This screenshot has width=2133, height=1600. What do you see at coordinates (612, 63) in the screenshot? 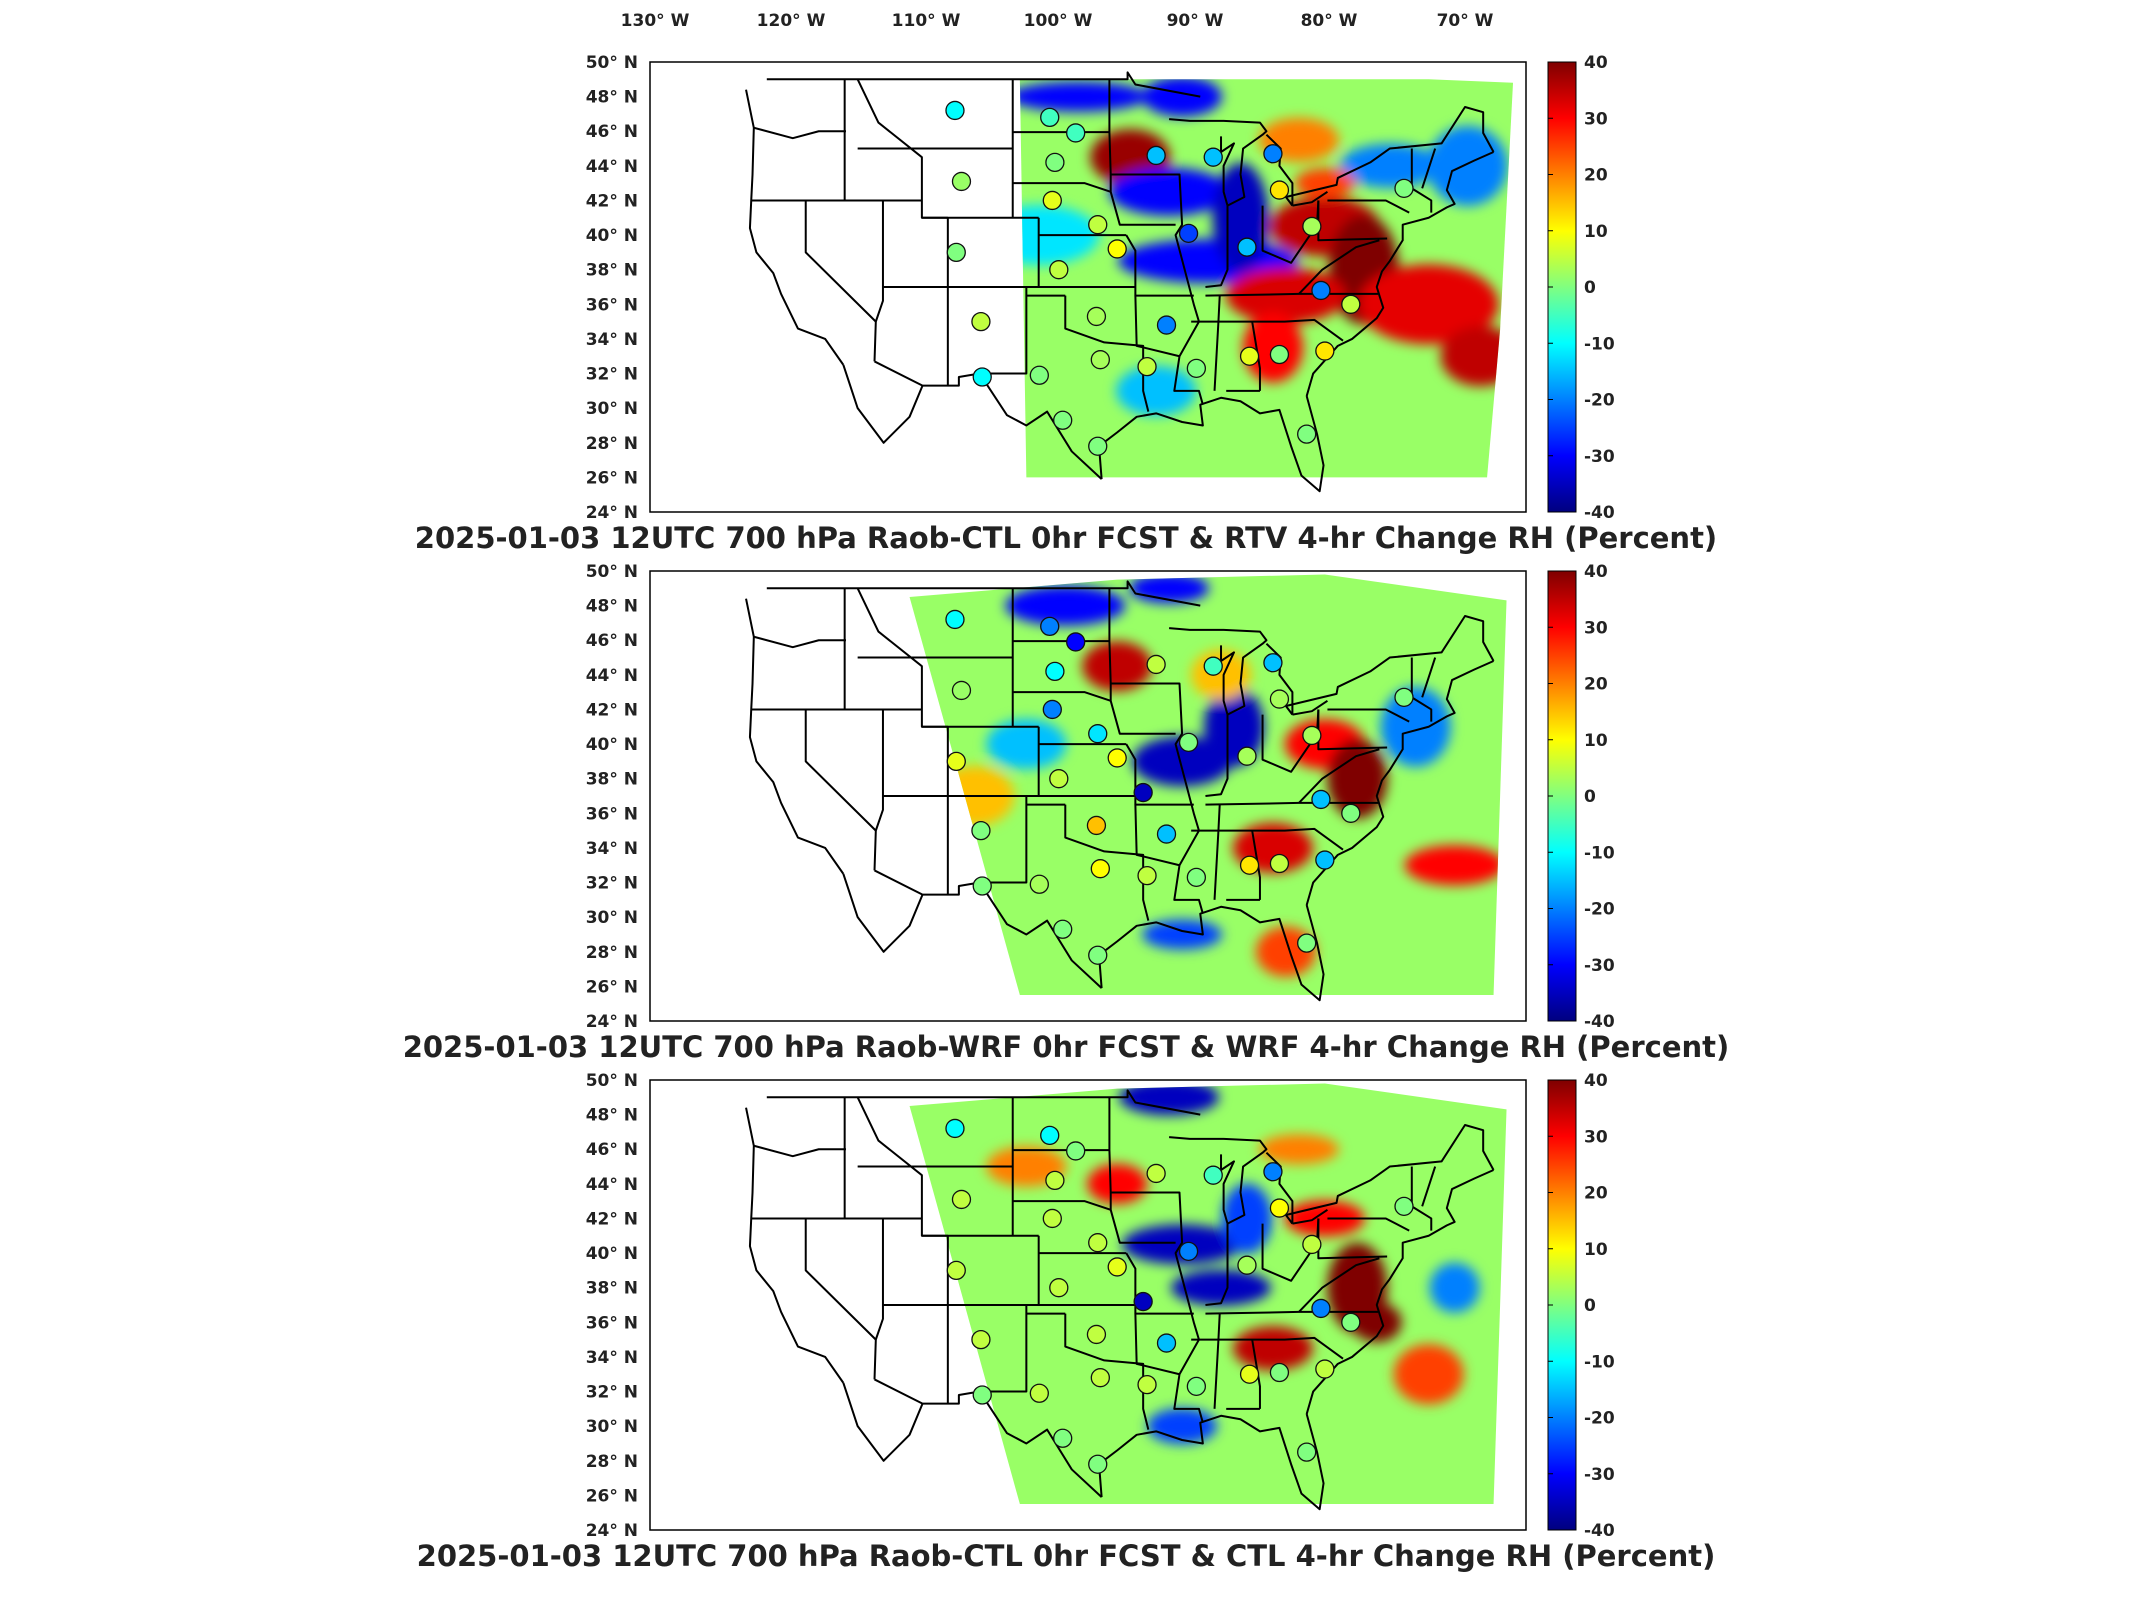
I see `lat-label: 50° N` at bounding box center [612, 63].